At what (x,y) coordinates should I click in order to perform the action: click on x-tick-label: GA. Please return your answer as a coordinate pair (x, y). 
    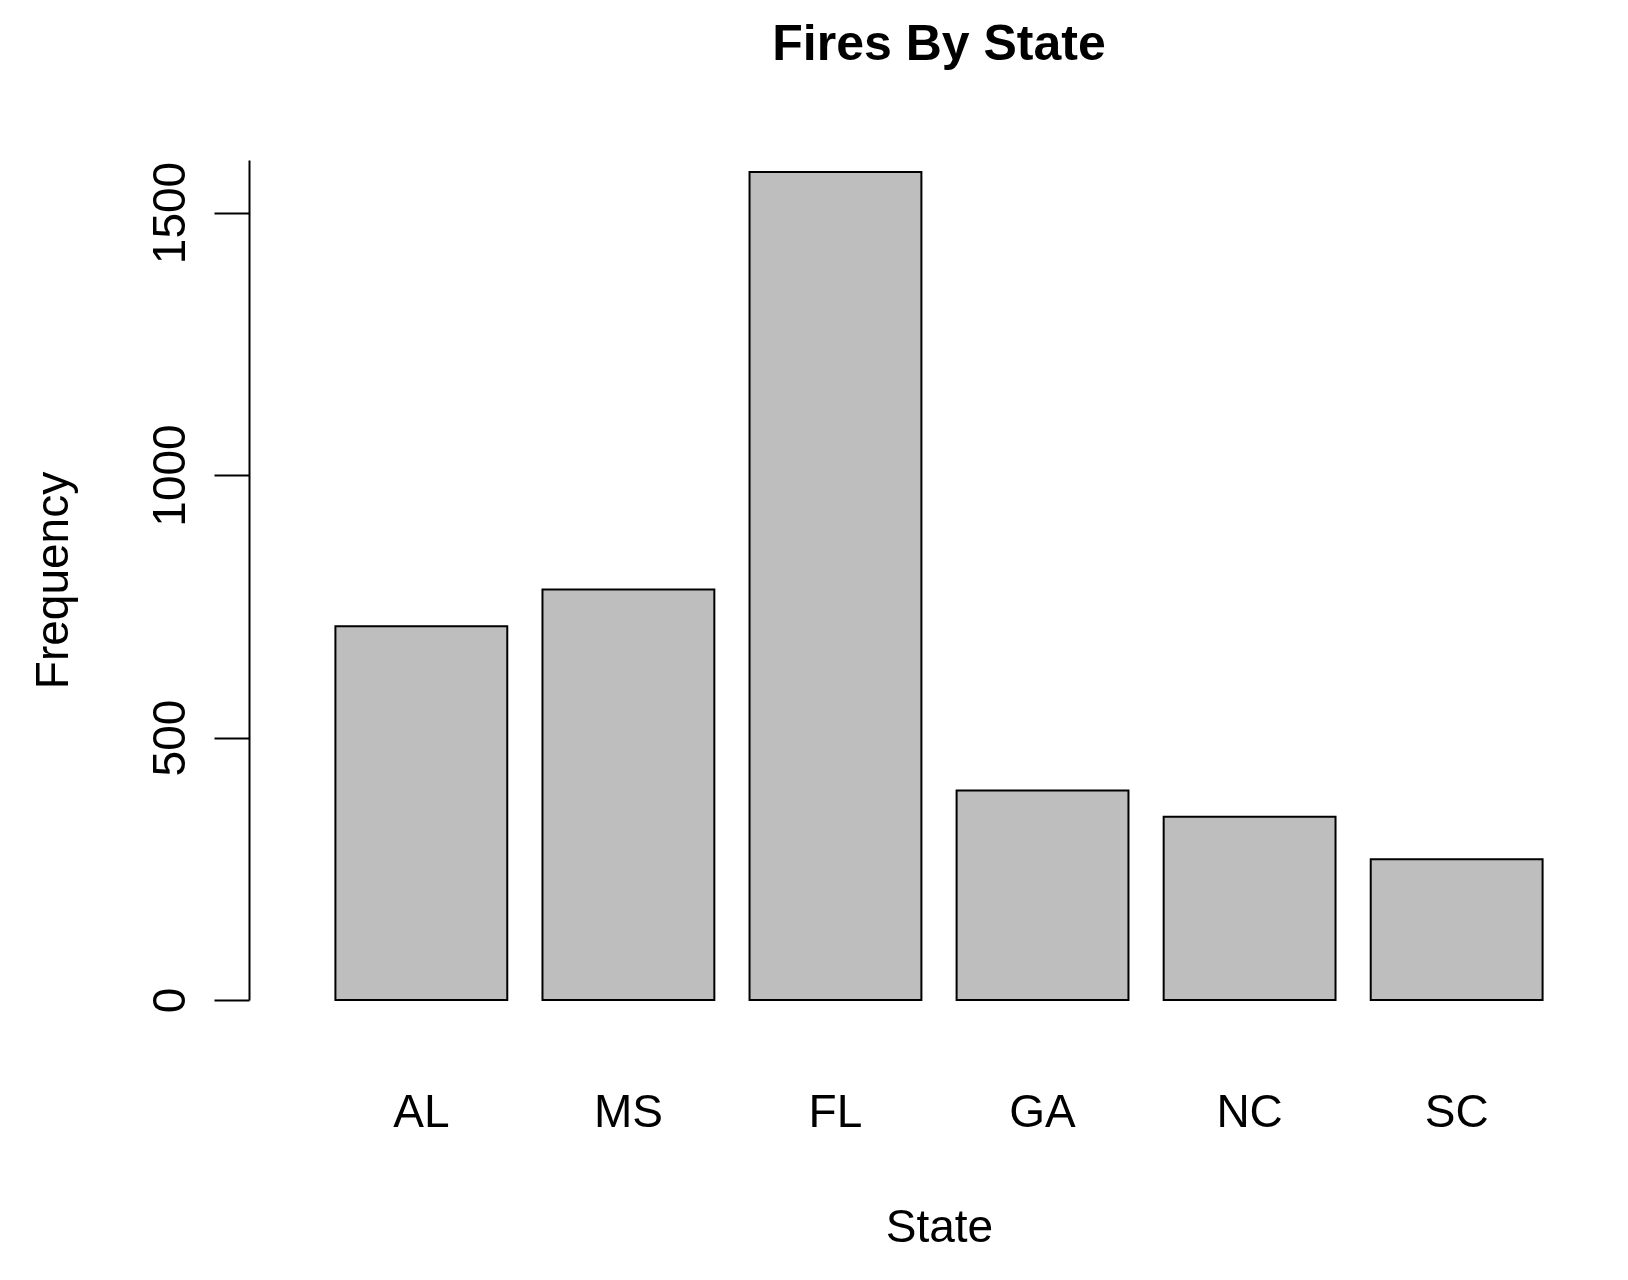
    Looking at the image, I should click on (1043, 1110).